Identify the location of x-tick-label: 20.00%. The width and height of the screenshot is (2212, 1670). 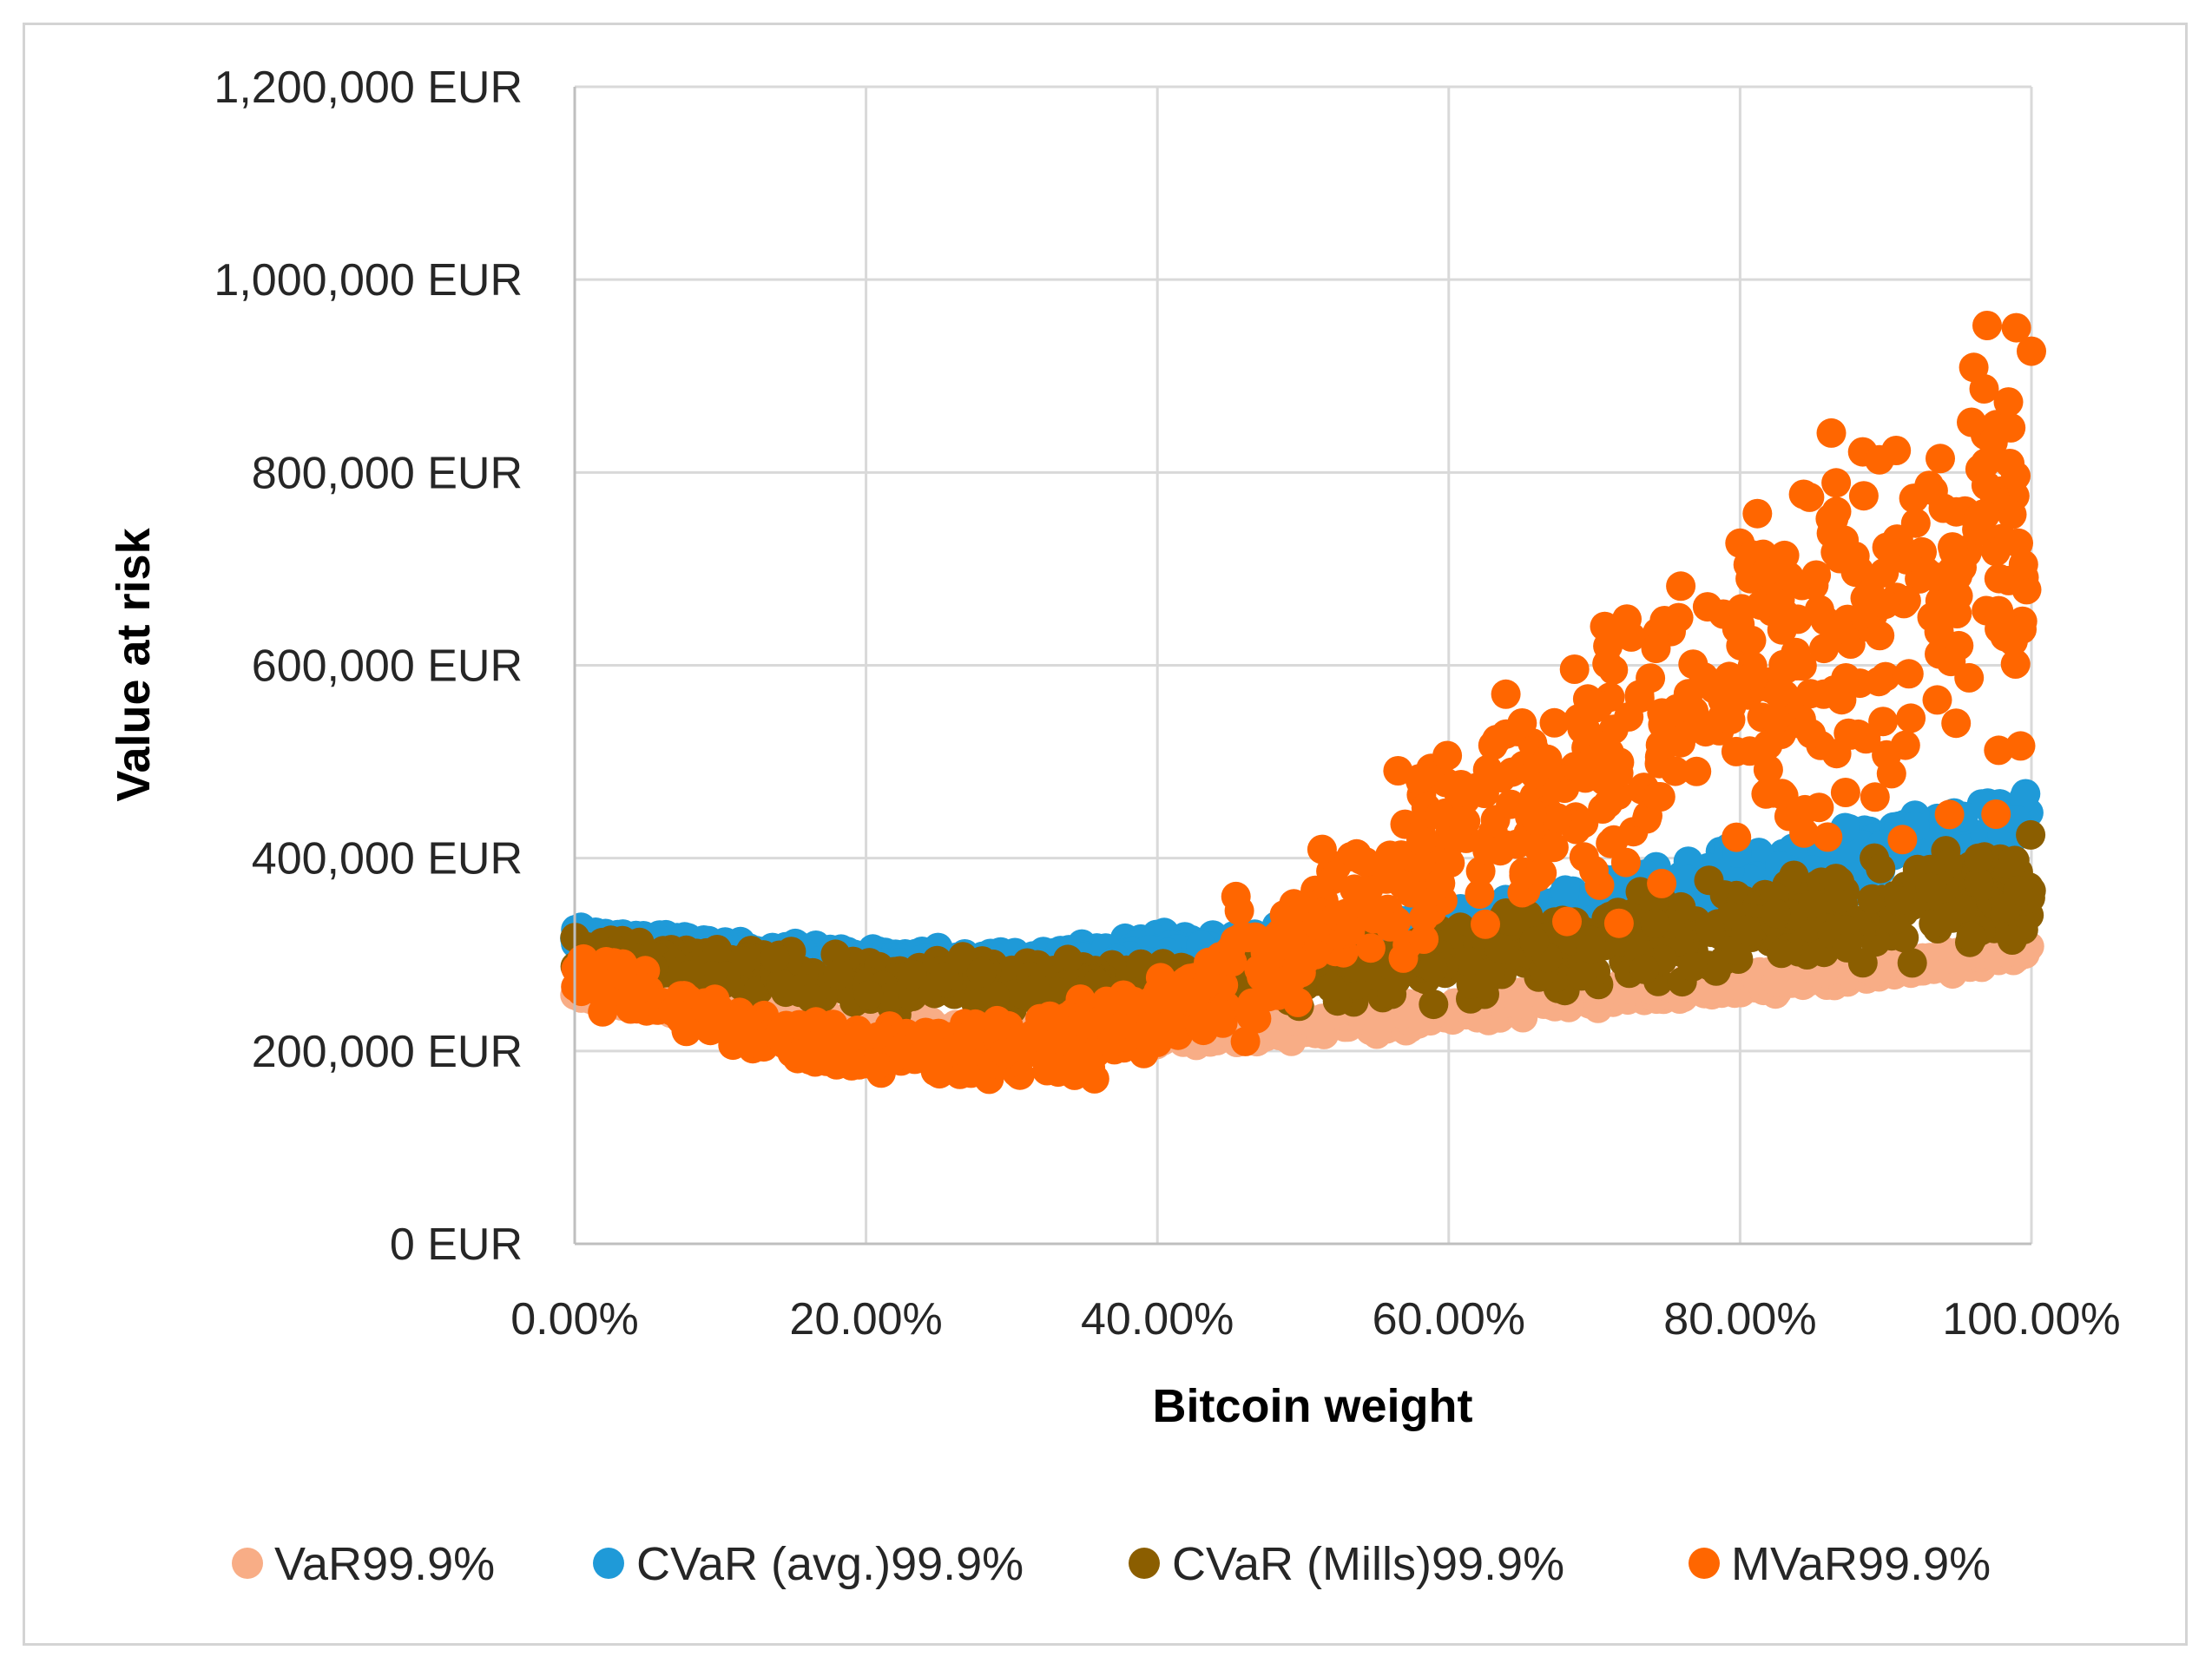
(865, 1319).